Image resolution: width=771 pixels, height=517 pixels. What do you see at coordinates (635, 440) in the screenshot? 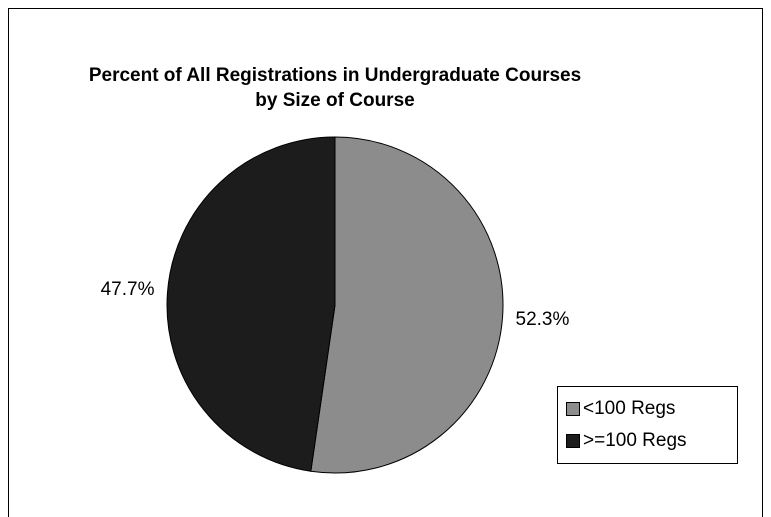
I see `legend-label: >=100 Regs` at bounding box center [635, 440].